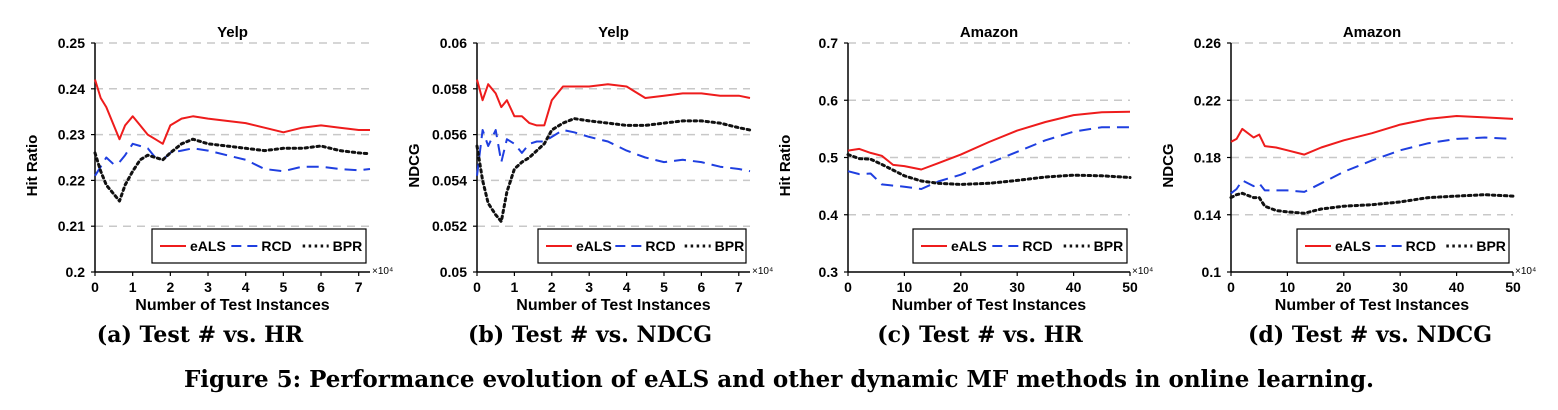  What do you see at coordinates (829, 158) in the screenshot?
I see `y-tick-label: 0.5` at bounding box center [829, 158].